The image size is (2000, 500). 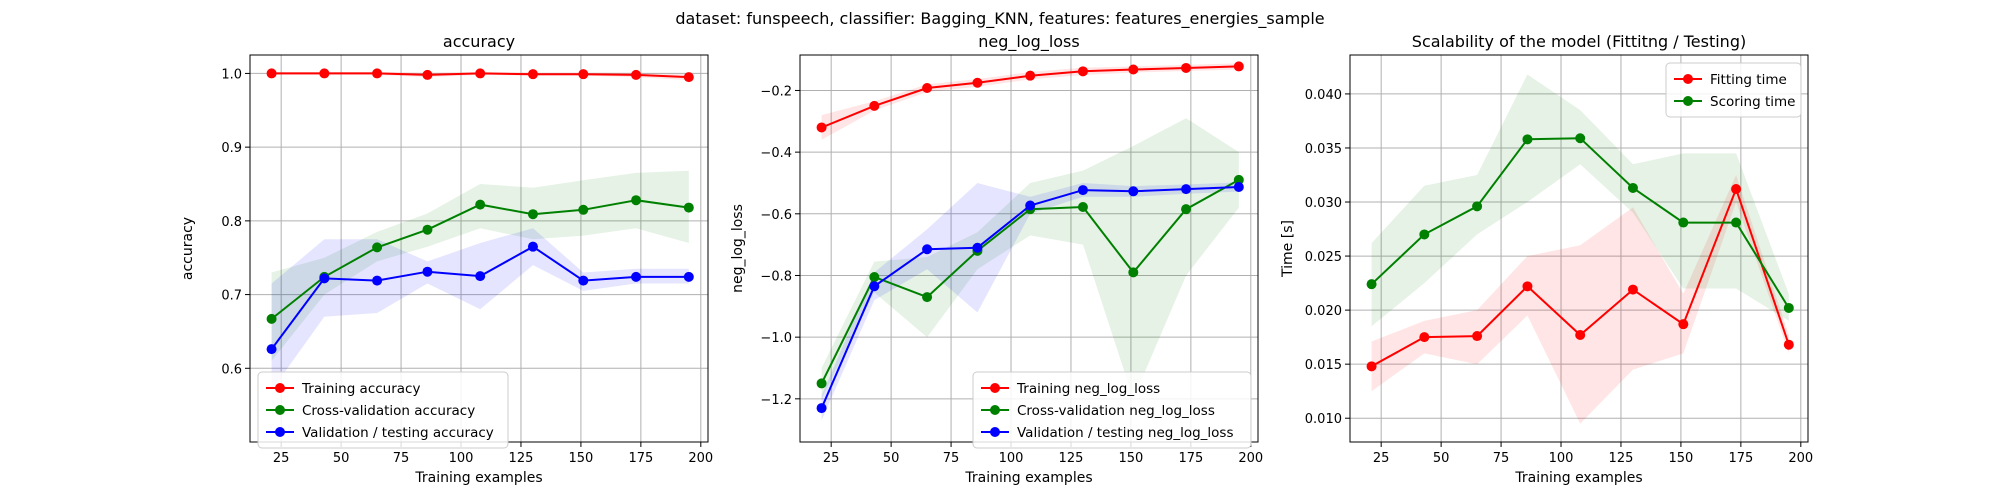 What do you see at coordinates (1071, 458) in the screenshot?
I see `x-tick-label: 125` at bounding box center [1071, 458].